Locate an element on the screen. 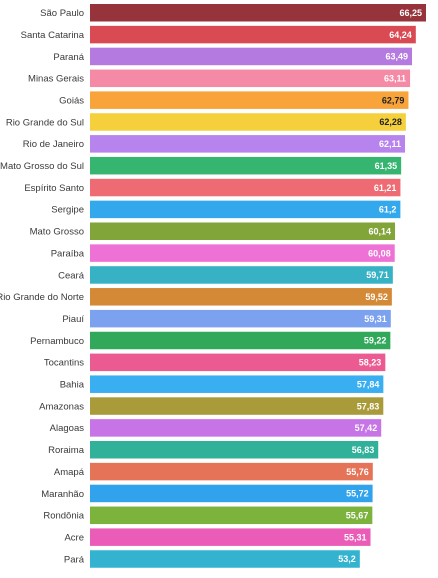  value-label: 57,84 is located at coordinates (368, 384).